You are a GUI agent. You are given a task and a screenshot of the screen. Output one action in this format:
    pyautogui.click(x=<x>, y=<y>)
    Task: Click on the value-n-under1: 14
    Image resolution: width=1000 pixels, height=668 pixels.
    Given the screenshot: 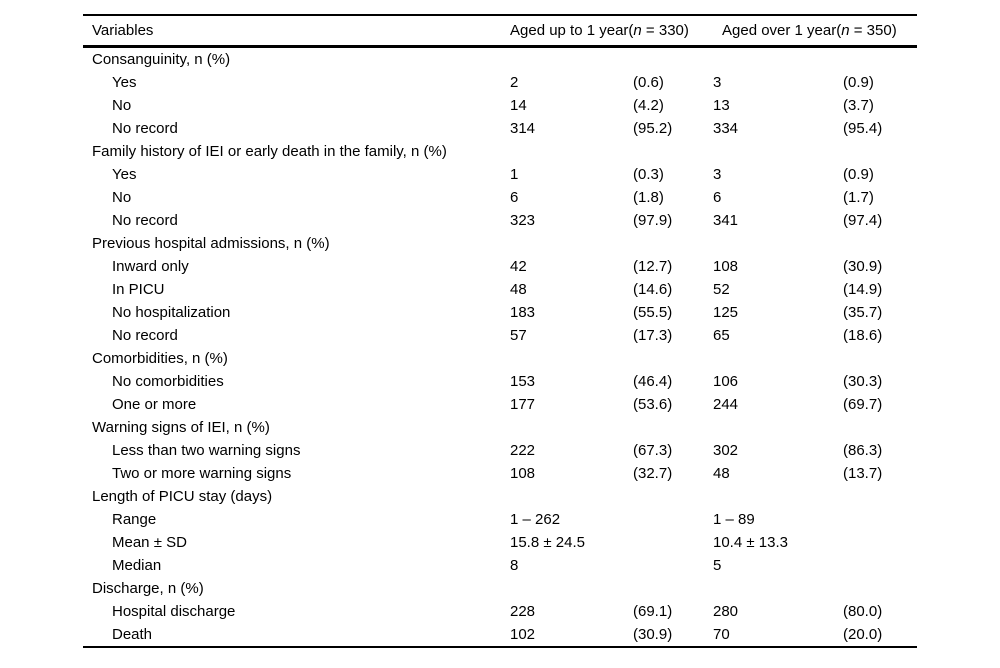 What is the action you would take?
    pyautogui.click(x=518, y=105)
    